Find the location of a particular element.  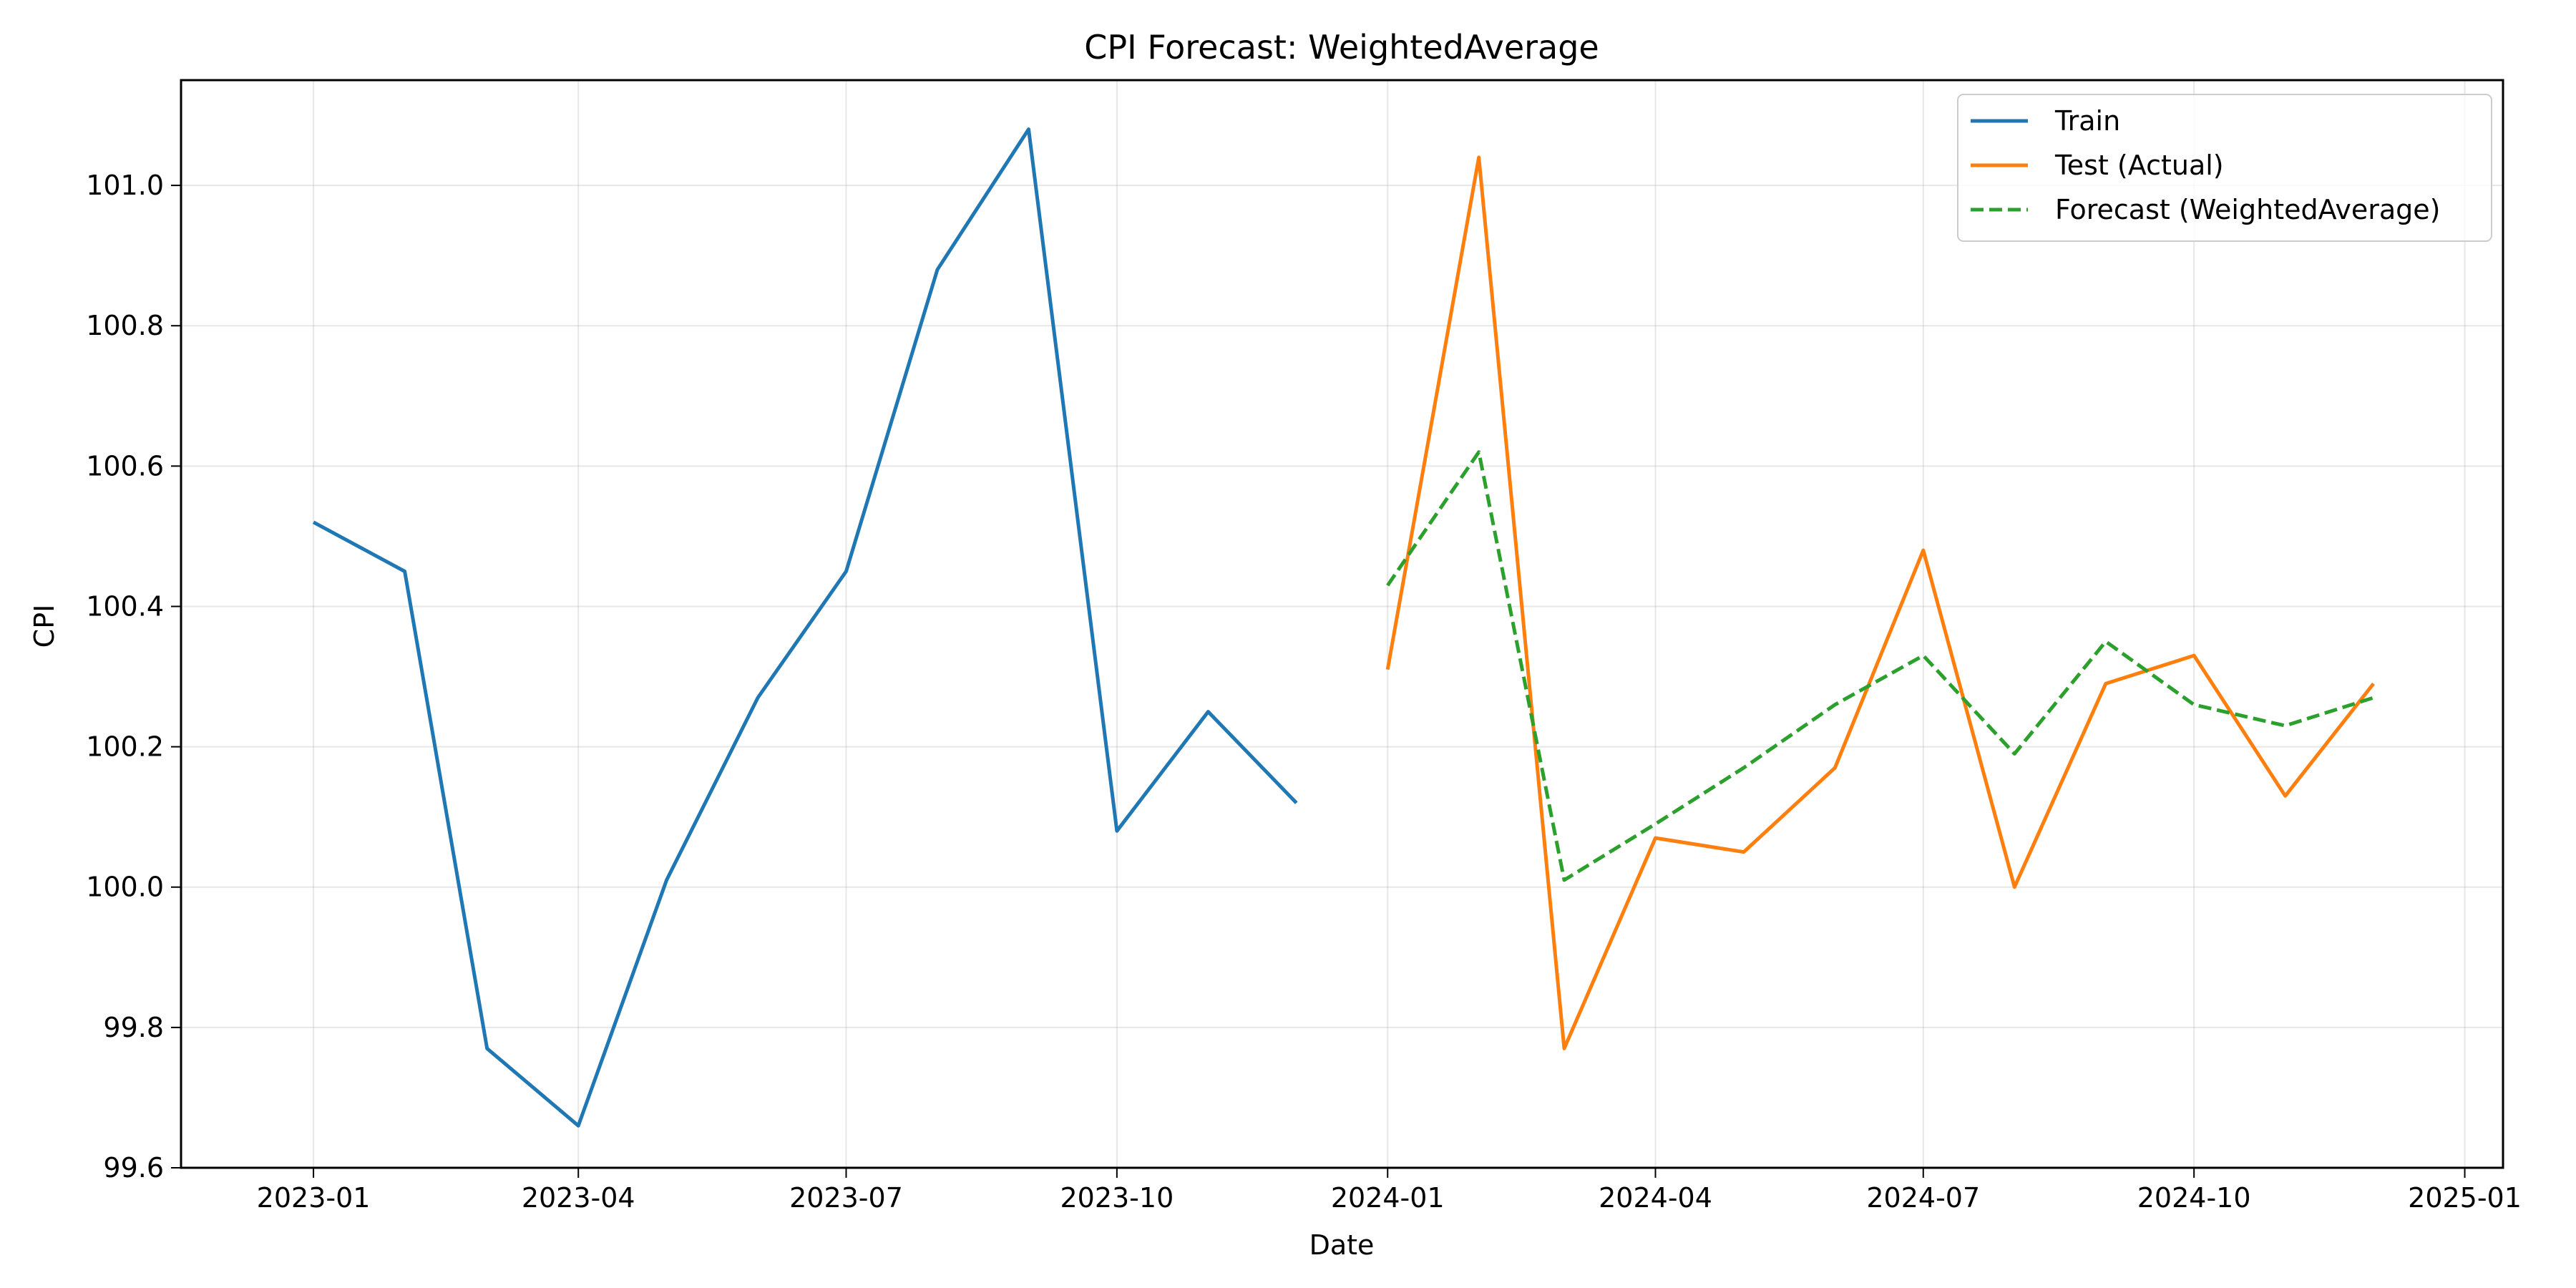

legend-box is located at coordinates (2224, 168).